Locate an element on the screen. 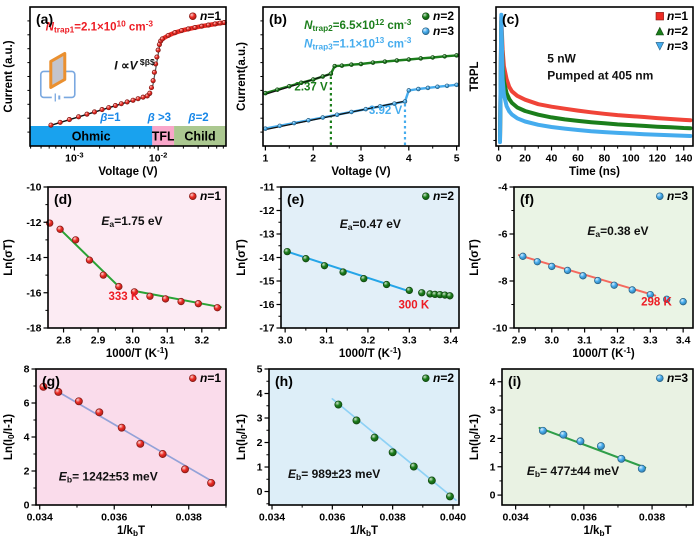 The width and height of the screenshot is (700, 539). y-tick-label: 2 is located at coordinates (493, 439).